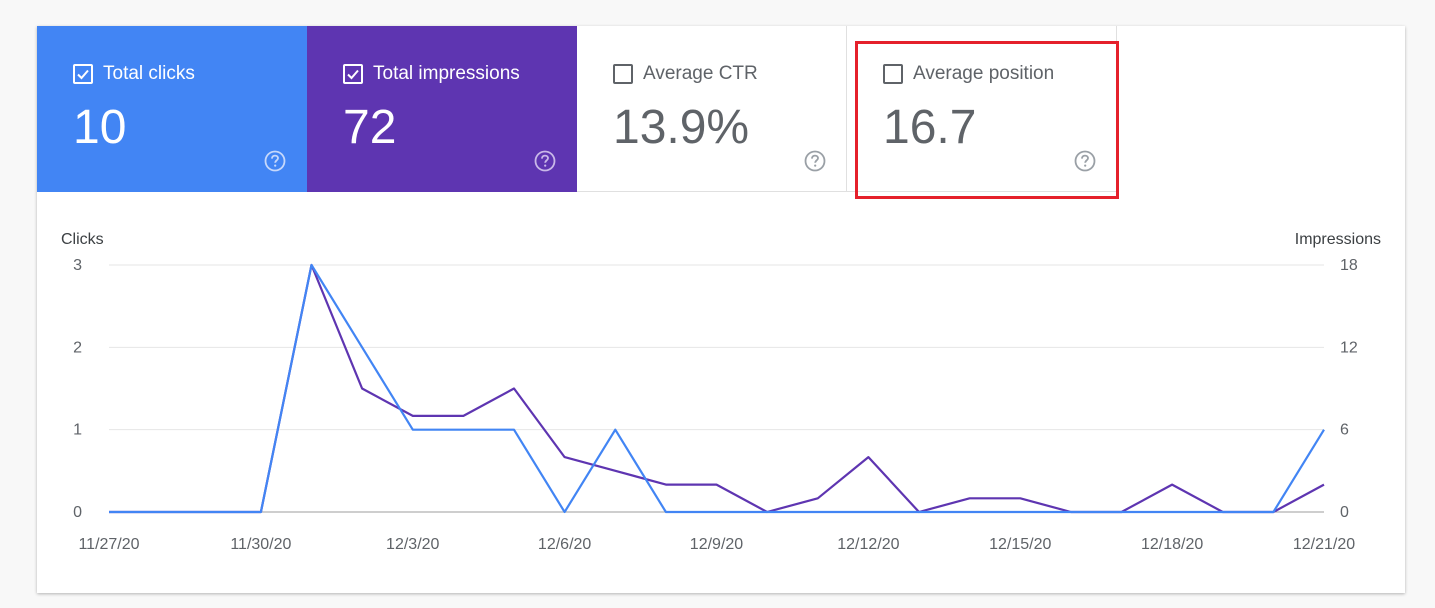 This screenshot has width=1435, height=608. I want to click on y-tick-left: 1, so click(77, 430).